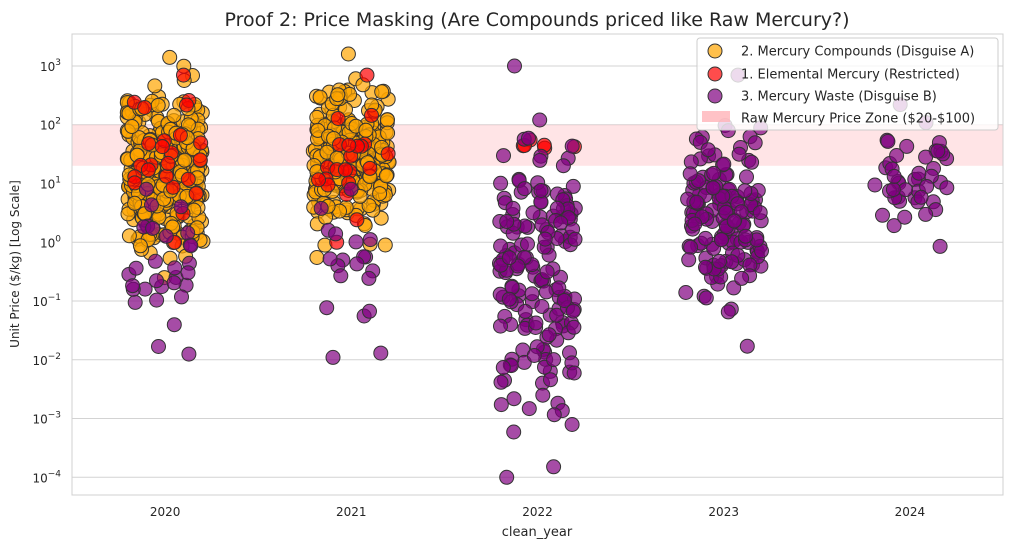  What do you see at coordinates (50, 242) in the screenshot?
I see `y-tick-label: 10⁰` at bounding box center [50, 242].